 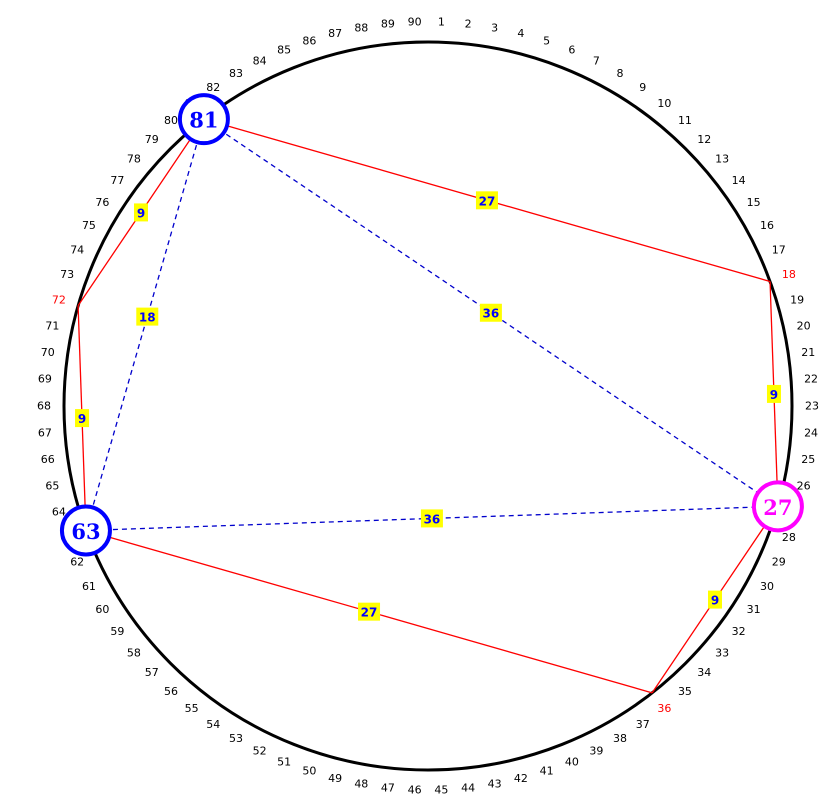 I want to click on marker-label: 63, so click(x=85, y=531).